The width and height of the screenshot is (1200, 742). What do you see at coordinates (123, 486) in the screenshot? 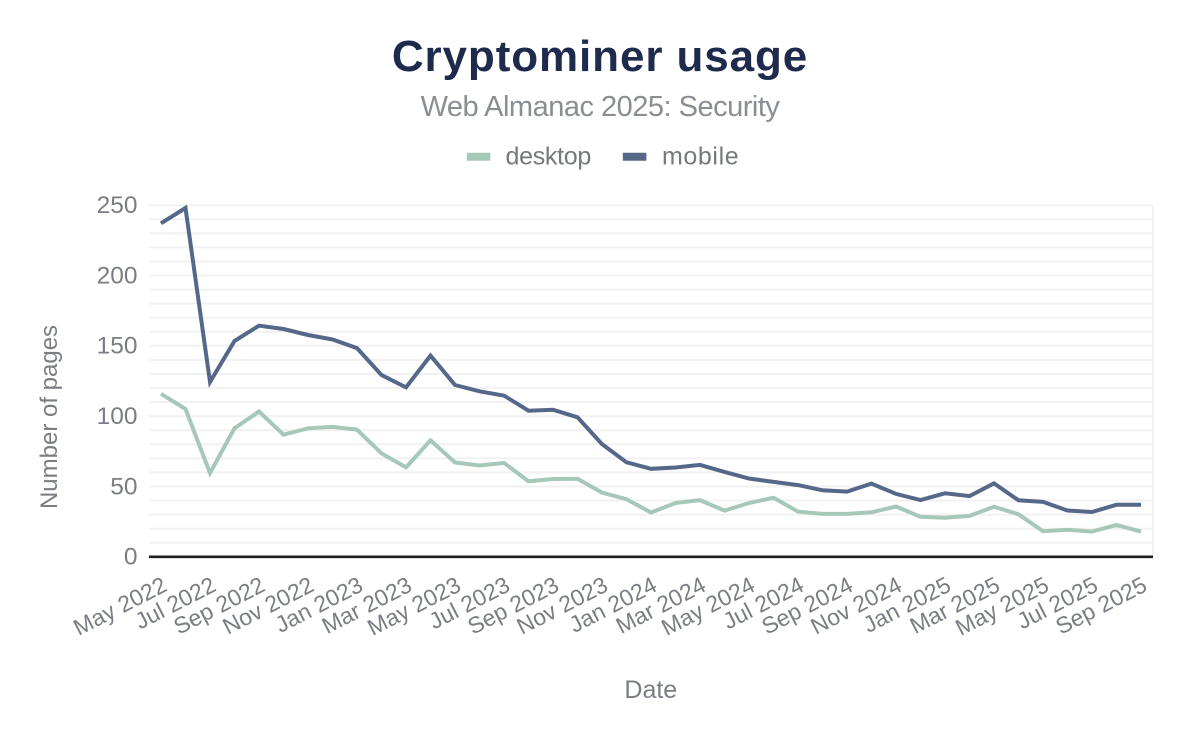
I see `svg-text: 50` at bounding box center [123, 486].